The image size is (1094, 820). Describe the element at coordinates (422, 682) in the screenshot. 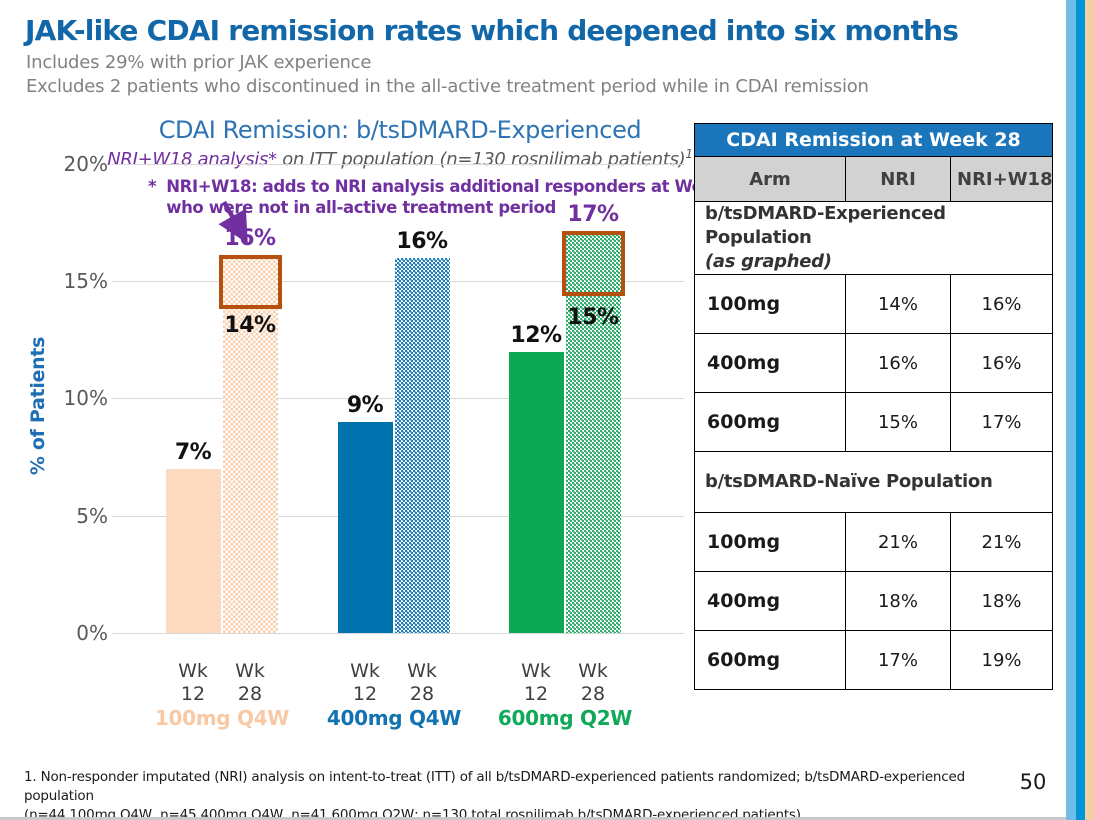

I see `x-tick-400mg-wk28: Wk 28` at that location.